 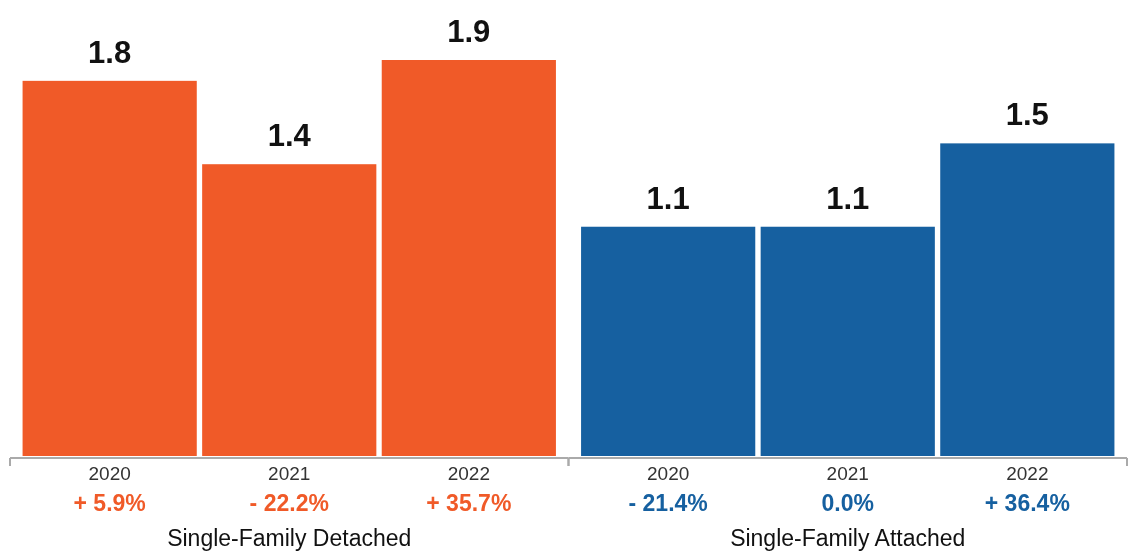 I want to click on data-label: 1.5, so click(x=1027, y=115).